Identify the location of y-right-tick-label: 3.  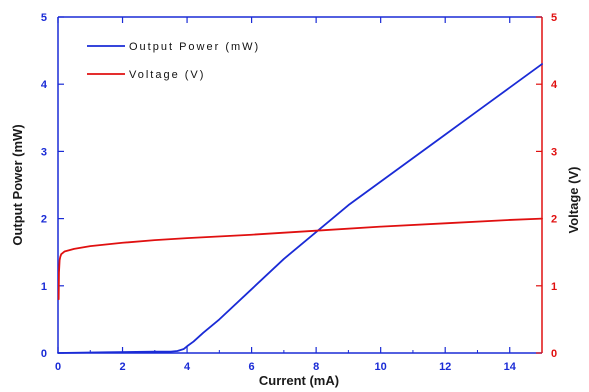
(554, 152).